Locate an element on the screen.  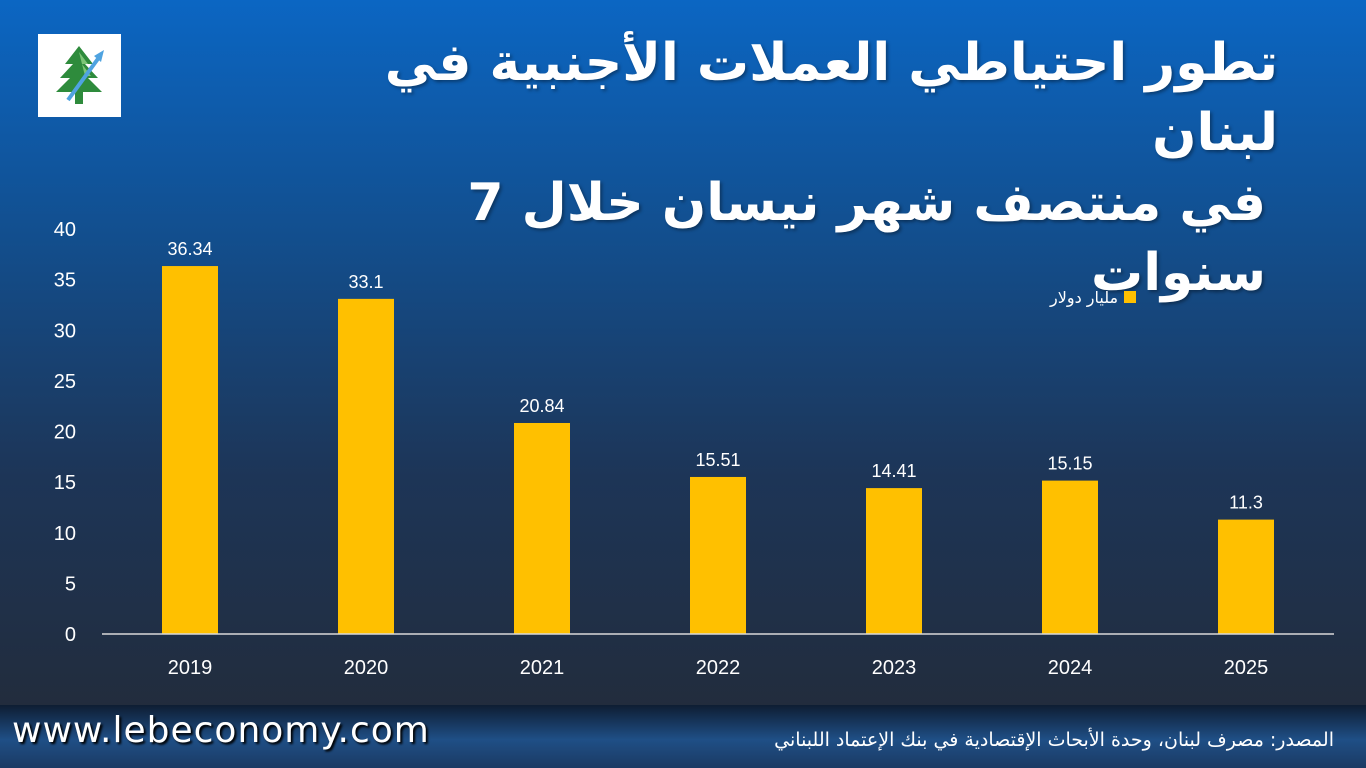
data-label: 33.1 is located at coordinates (365, 282).